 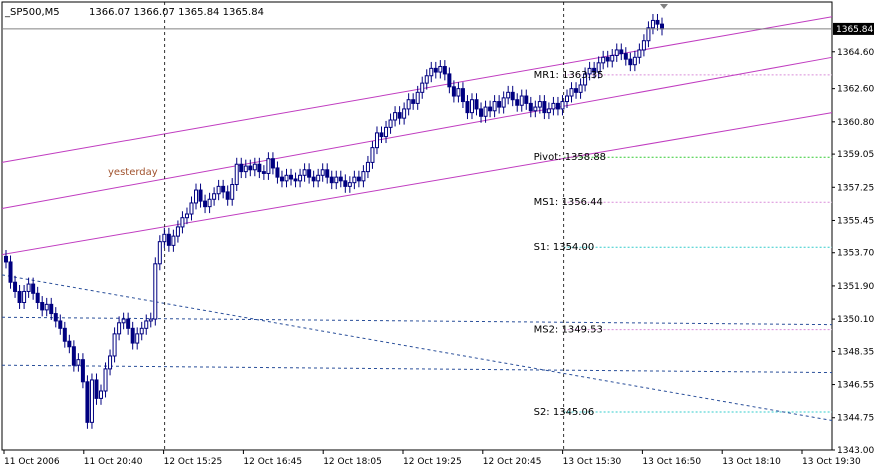 I want to click on level-label: MS2: 1349.53, so click(x=568, y=330).